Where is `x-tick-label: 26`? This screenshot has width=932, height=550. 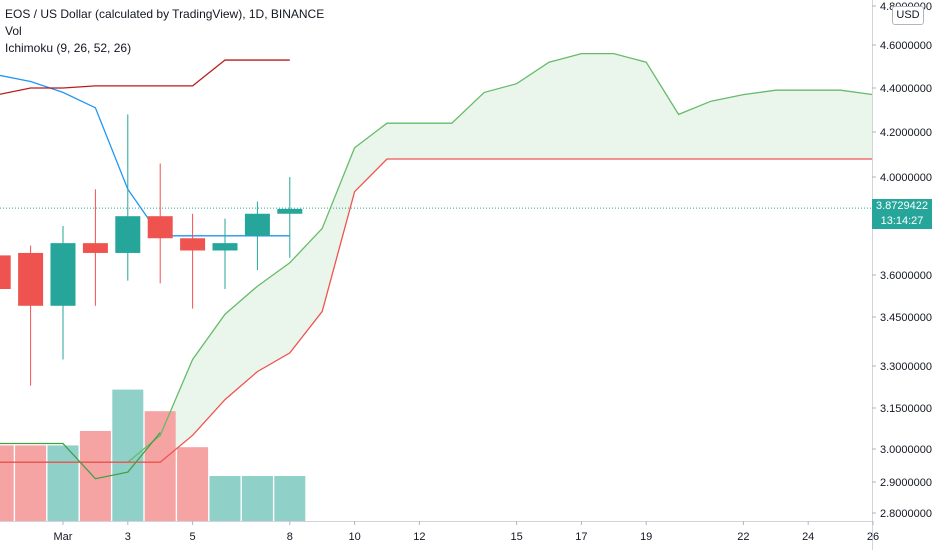 x-tick-label: 26 is located at coordinates (873, 537).